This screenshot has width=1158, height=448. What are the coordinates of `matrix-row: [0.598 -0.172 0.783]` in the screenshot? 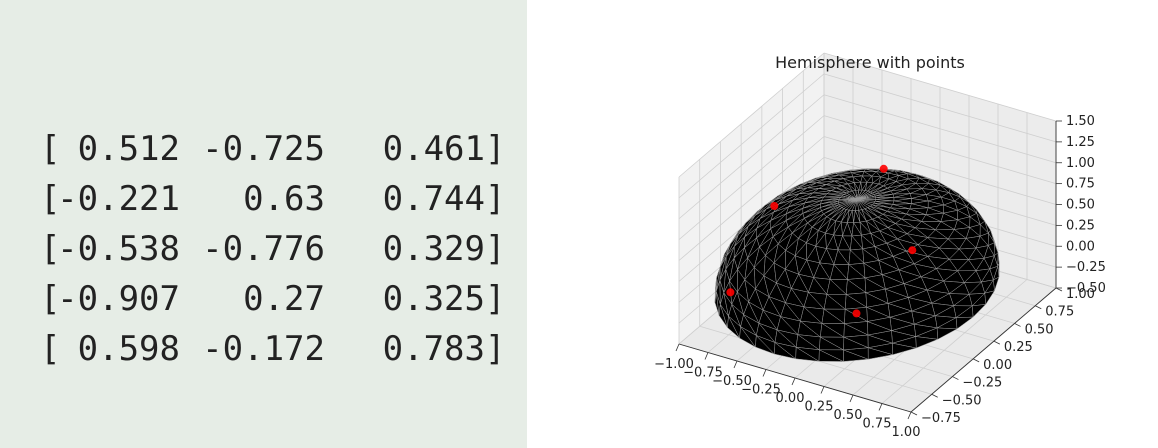 It's located at (272, 349).